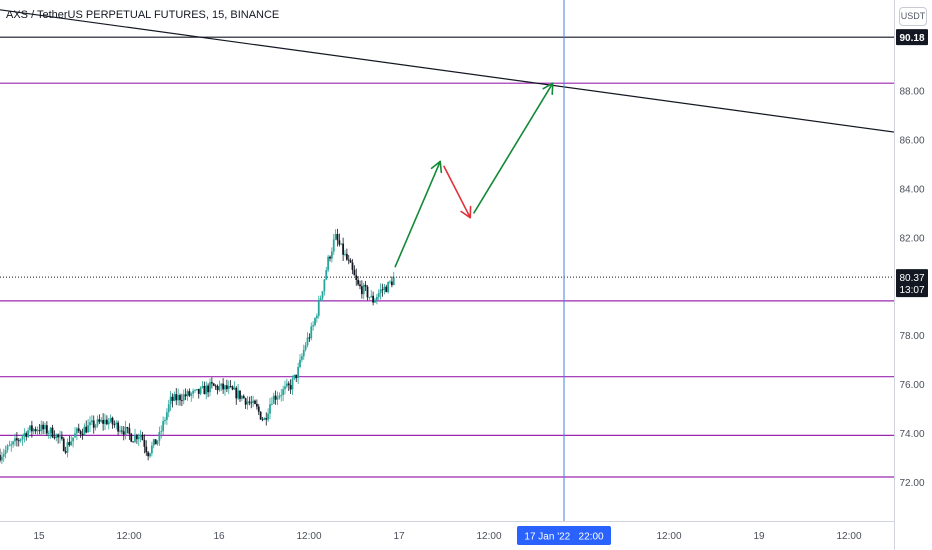 Image resolution: width=932 pixels, height=550 pixels. I want to click on y-tick-label: 72.00, so click(911, 483).